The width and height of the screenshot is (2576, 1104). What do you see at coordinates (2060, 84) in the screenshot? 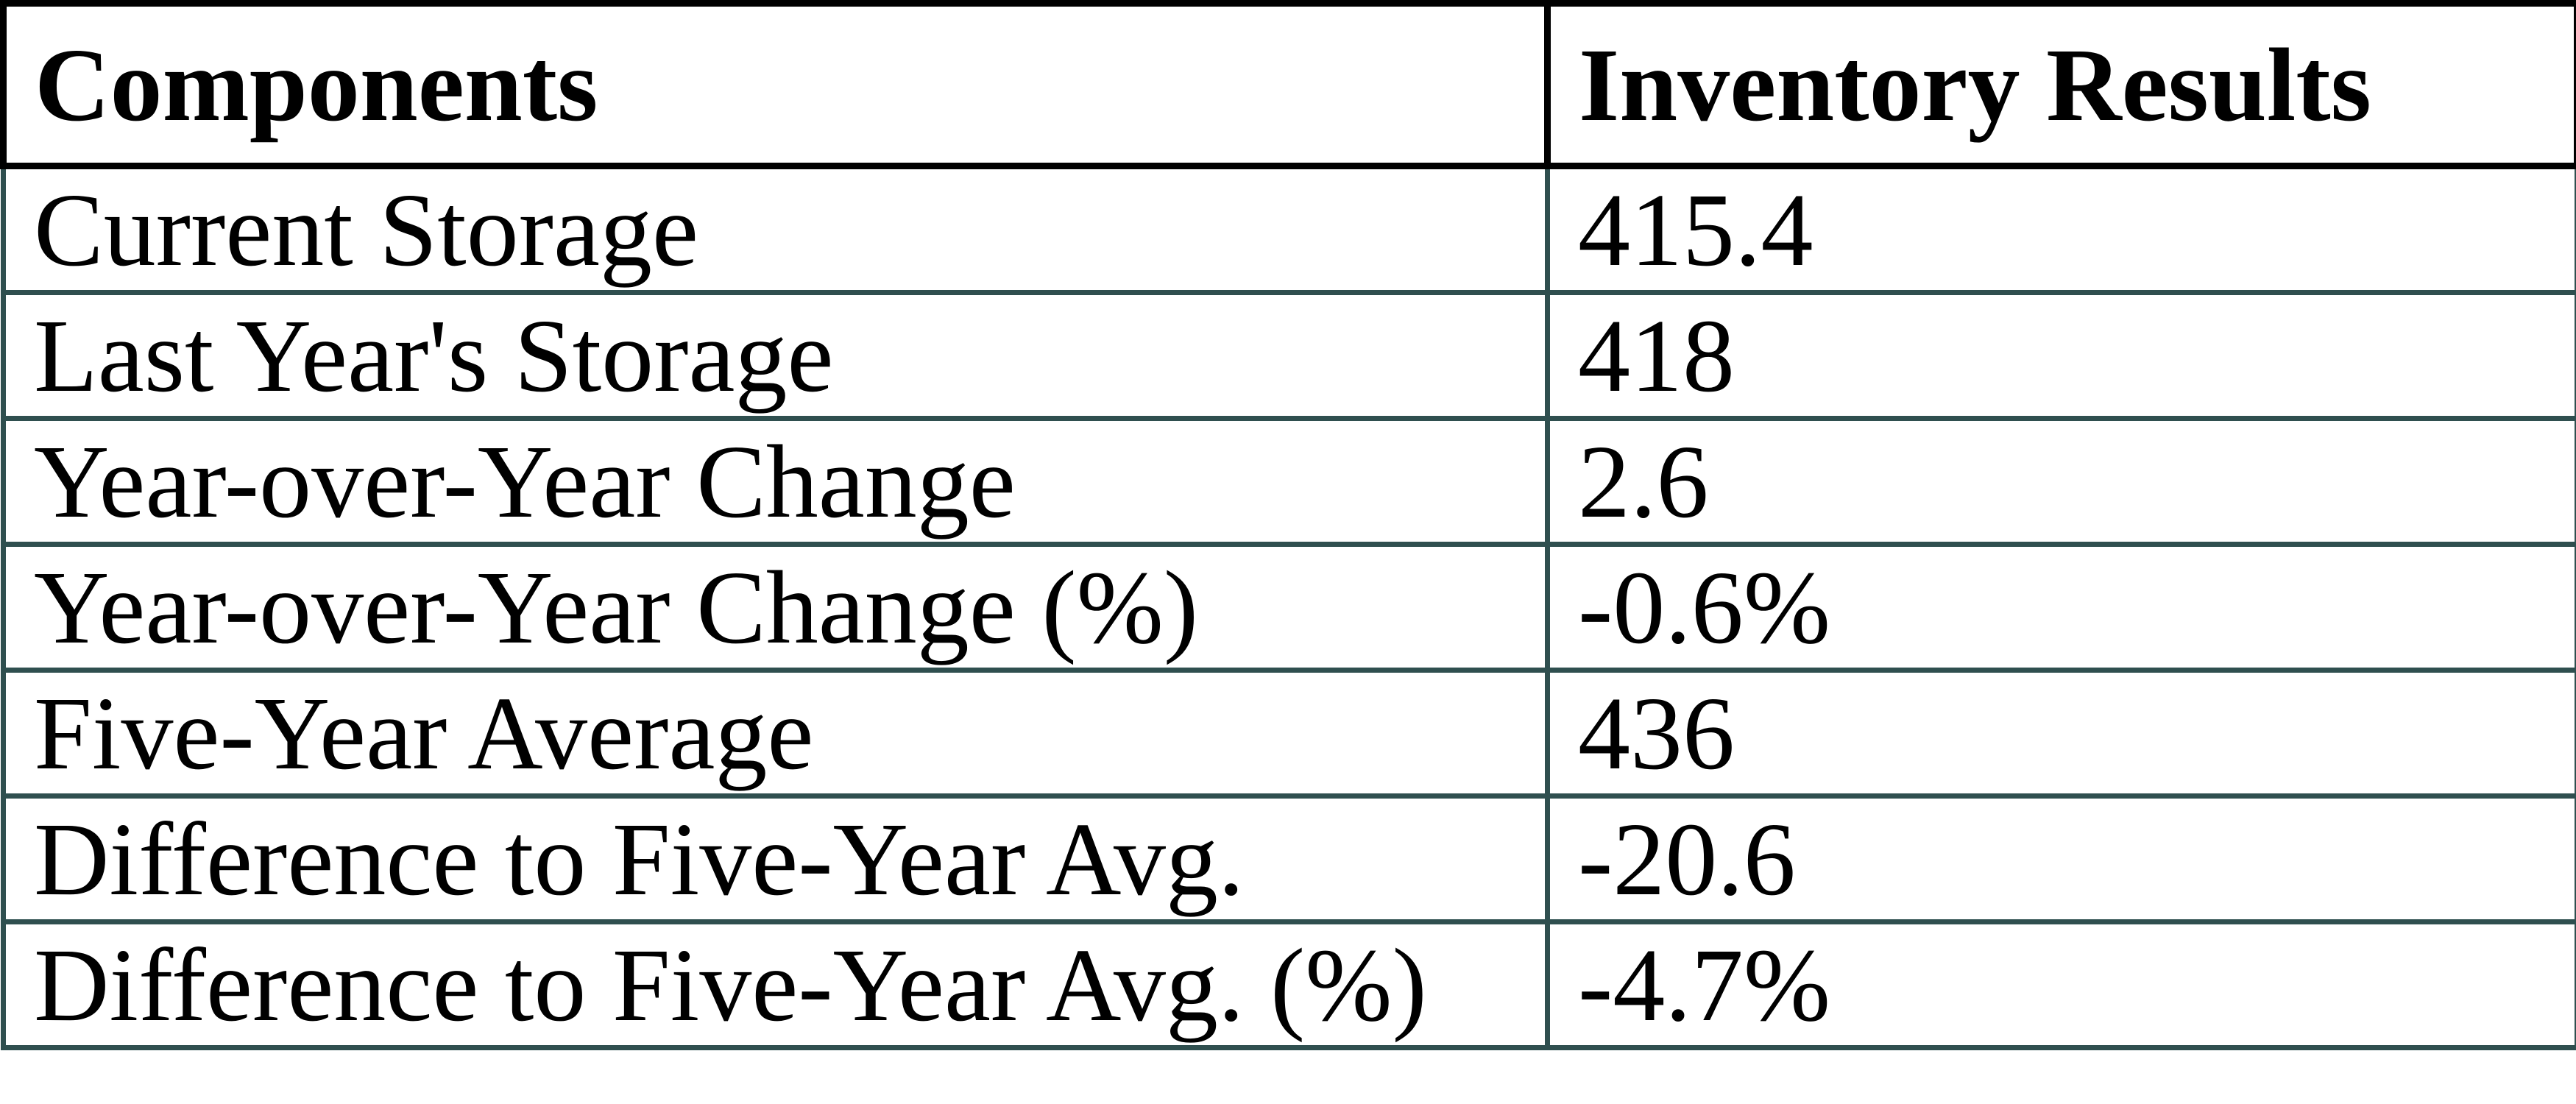
I see `column-header-inventory-results: Inventory Results` at bounding box center [2060, 84].